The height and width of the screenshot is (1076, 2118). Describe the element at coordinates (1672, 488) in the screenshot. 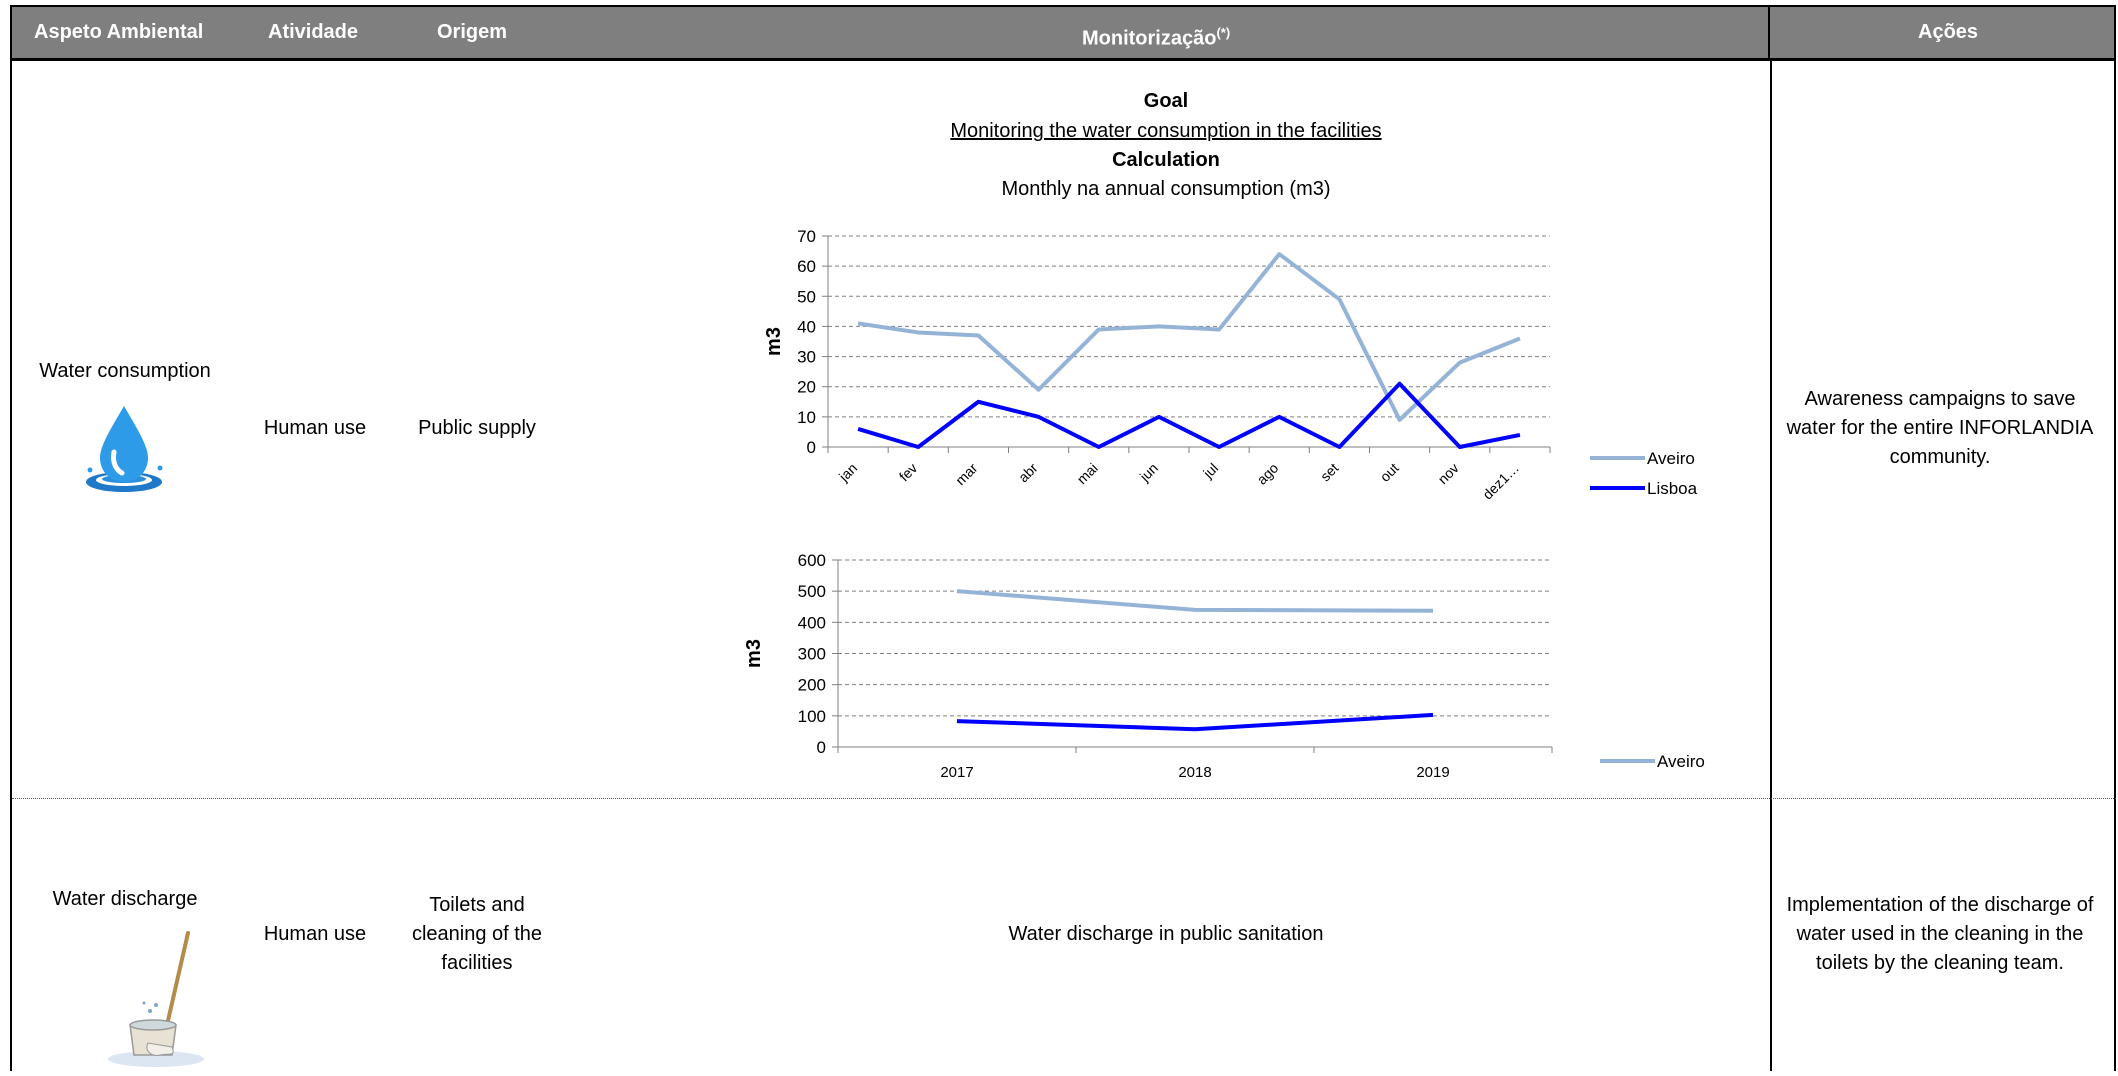

I see `legend-label: Lisboa` at that location.